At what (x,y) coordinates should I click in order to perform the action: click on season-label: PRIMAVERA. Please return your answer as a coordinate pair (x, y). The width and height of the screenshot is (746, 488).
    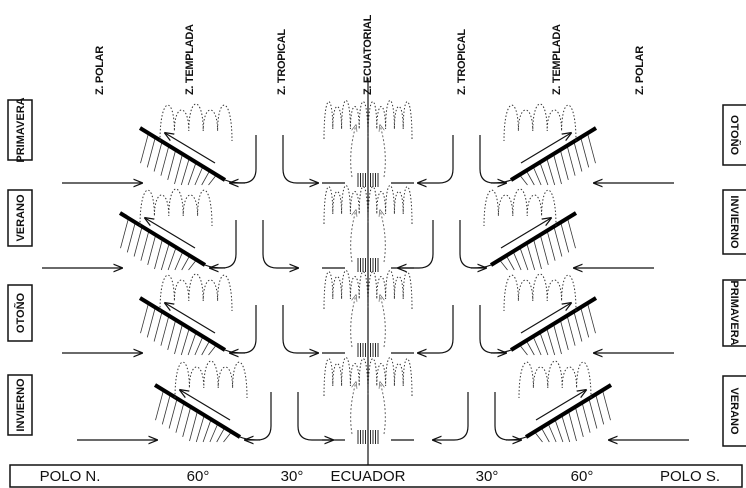
    Looking at the image, I should click on (734, 312).